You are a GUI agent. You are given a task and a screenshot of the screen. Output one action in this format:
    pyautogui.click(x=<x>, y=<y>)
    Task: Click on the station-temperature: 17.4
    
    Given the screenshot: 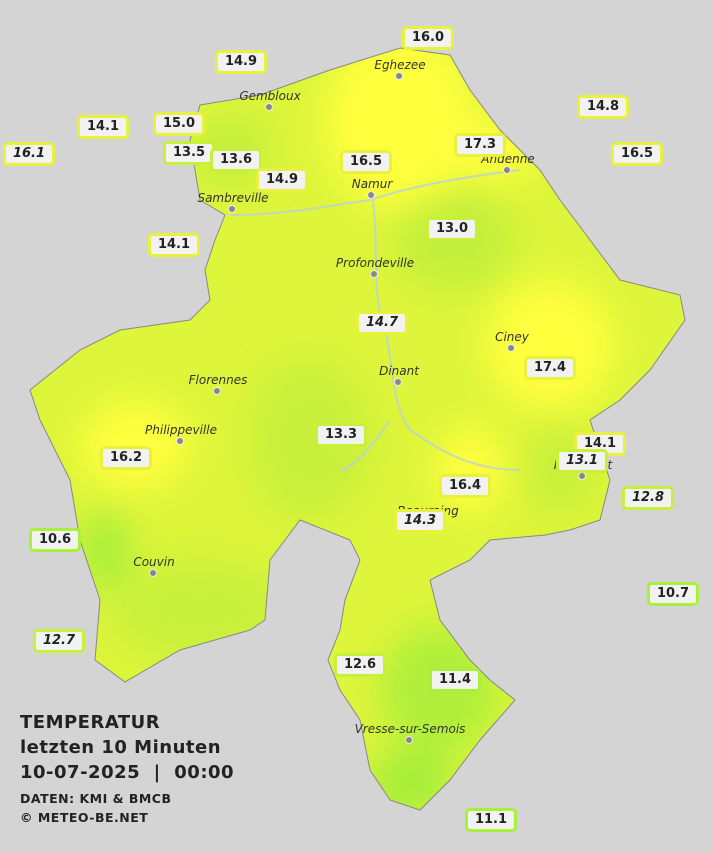 What is the action you would take?
    pyautogui.click(x=550, y=368)
    